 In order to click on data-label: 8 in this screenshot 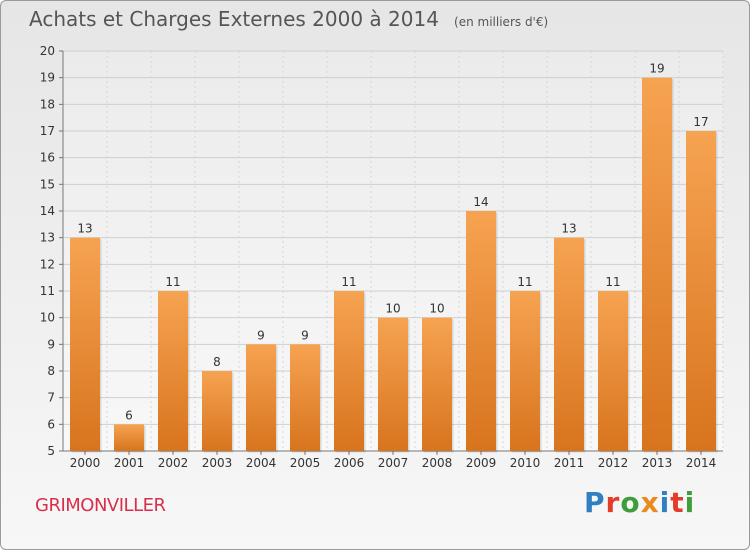, I will do `click(217, 362)`.